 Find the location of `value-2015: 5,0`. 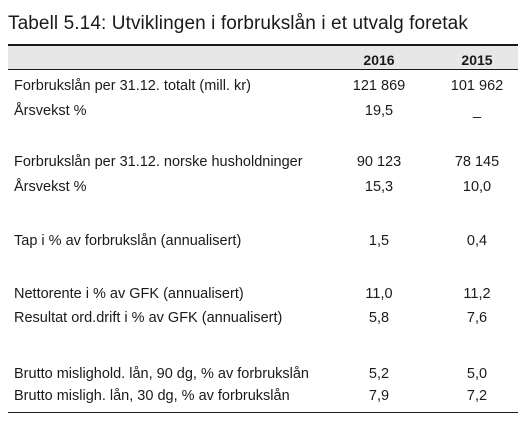

value-2015: 5,0 is located at coordinates (477, 374).